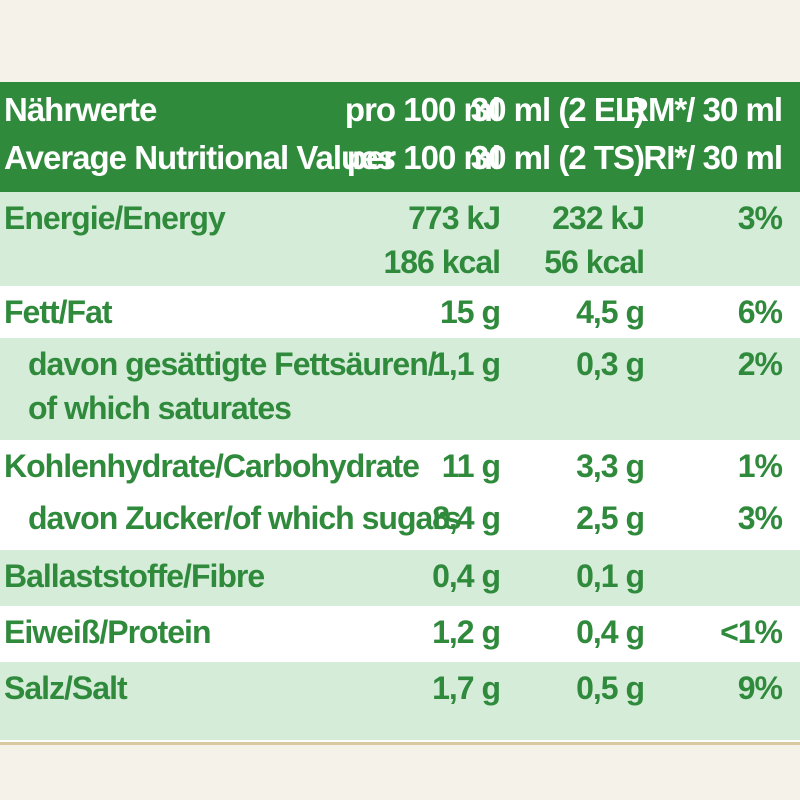 This screenshot has width=800, height=800. Describe the element at coordinates (760, 688) in the screenshot. I see `value-reference-intake: 9%` at that location.